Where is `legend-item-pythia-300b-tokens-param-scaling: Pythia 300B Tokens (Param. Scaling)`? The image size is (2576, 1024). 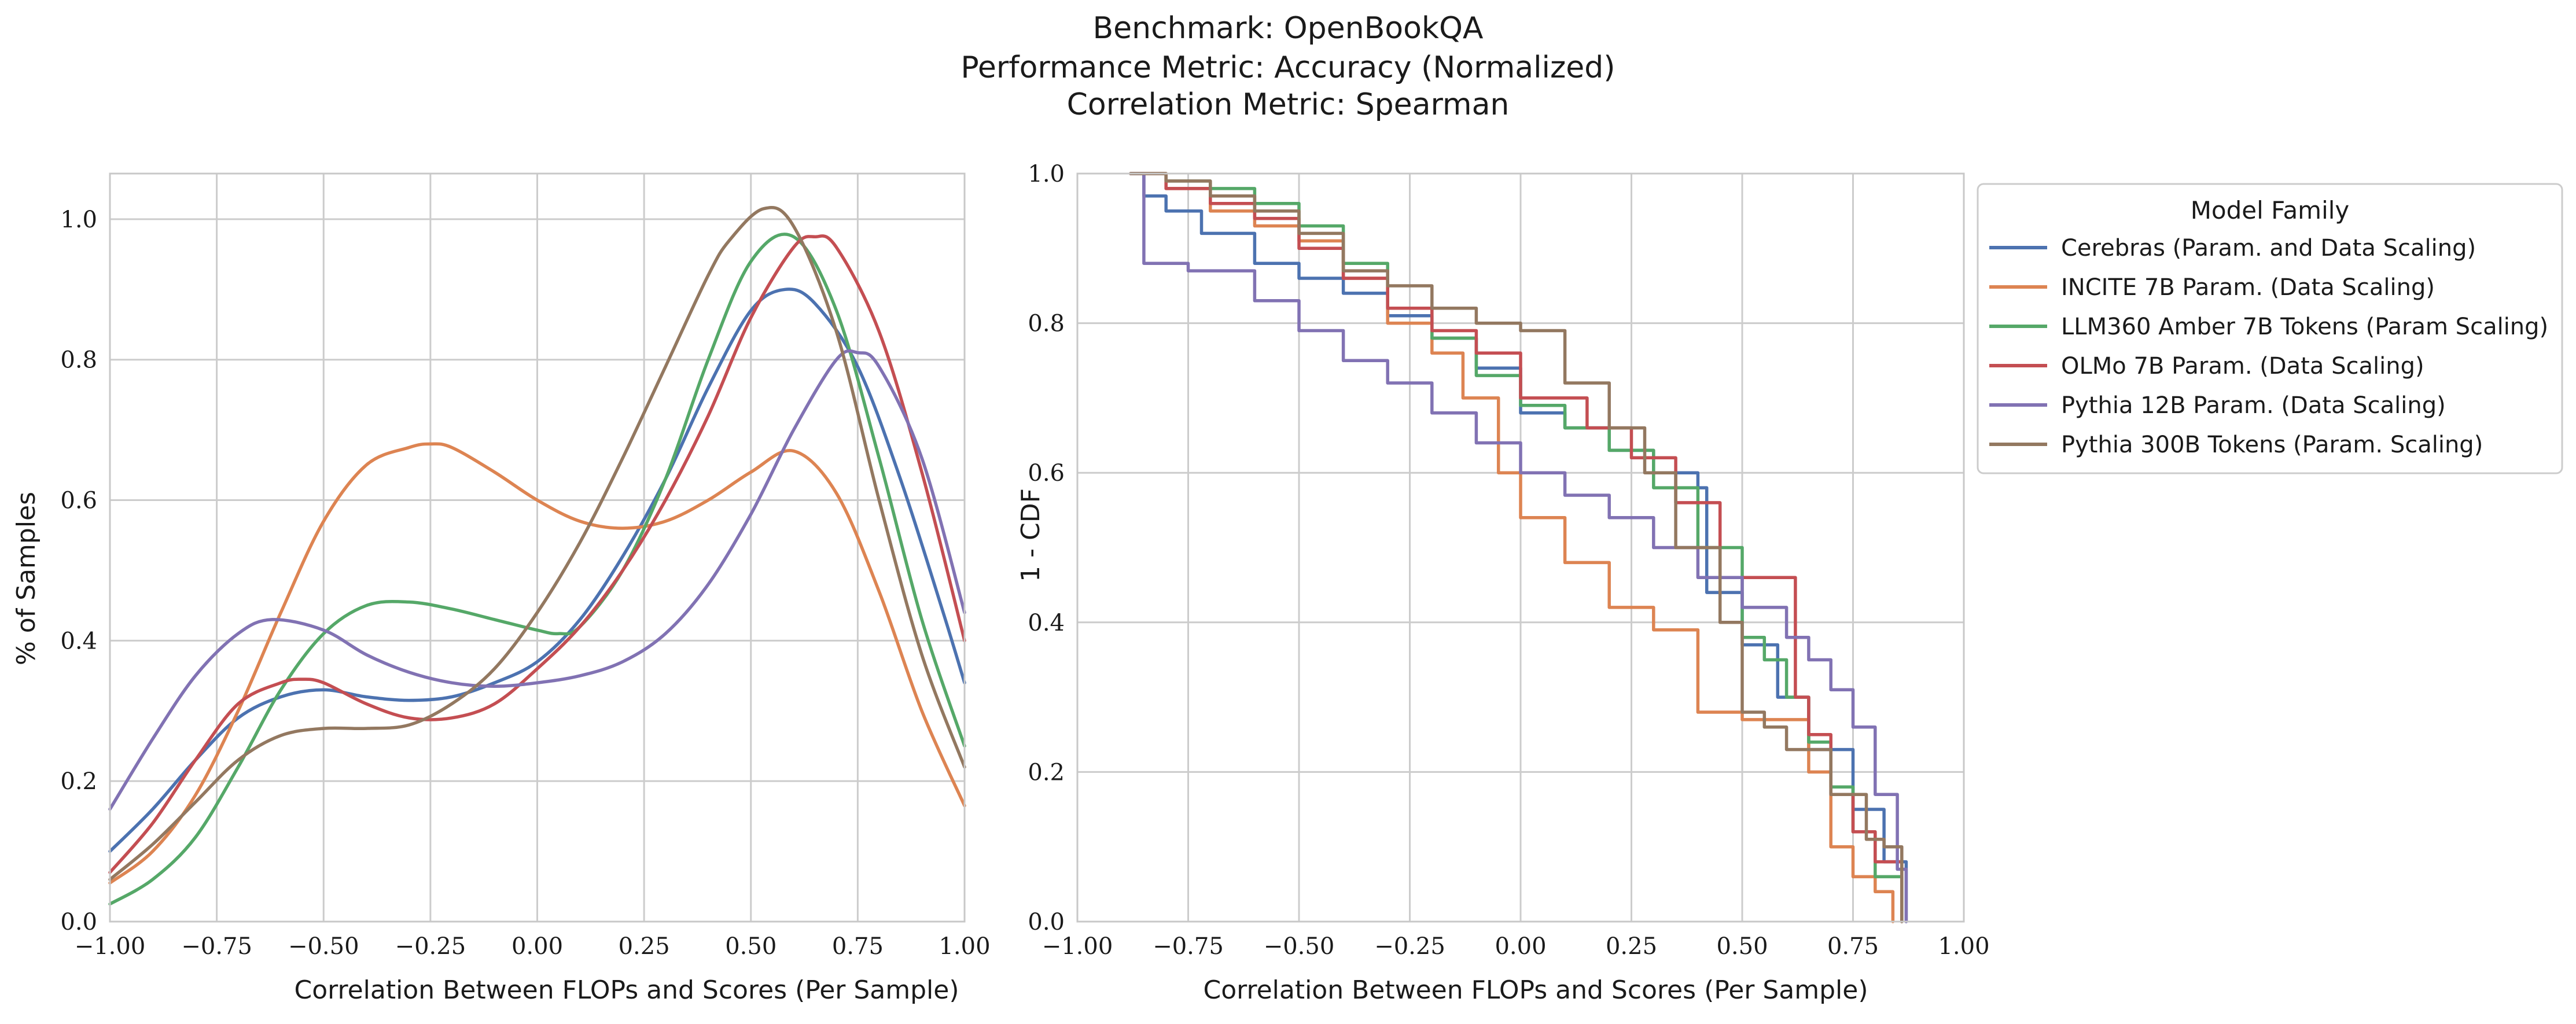 legend-item-pythia-300b-tokens-param-scaling: Pythia 300B Tokens (Param. Scaling) is located at coordinates (2236, 445).